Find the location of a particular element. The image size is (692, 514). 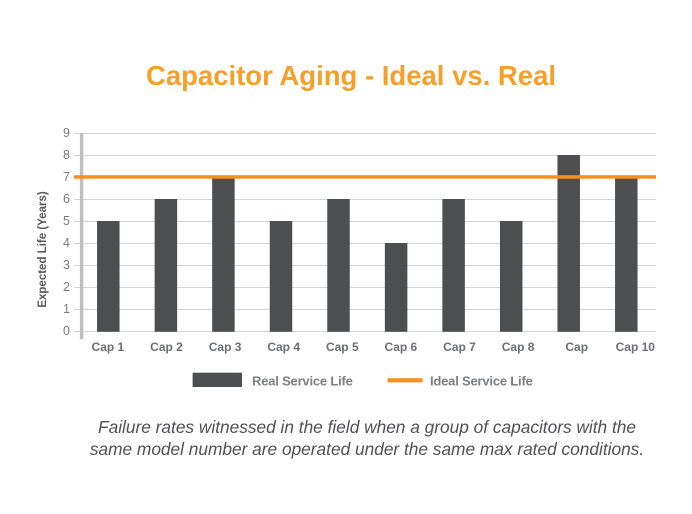

svg-text: 0 is located at coordinates (66, 331).